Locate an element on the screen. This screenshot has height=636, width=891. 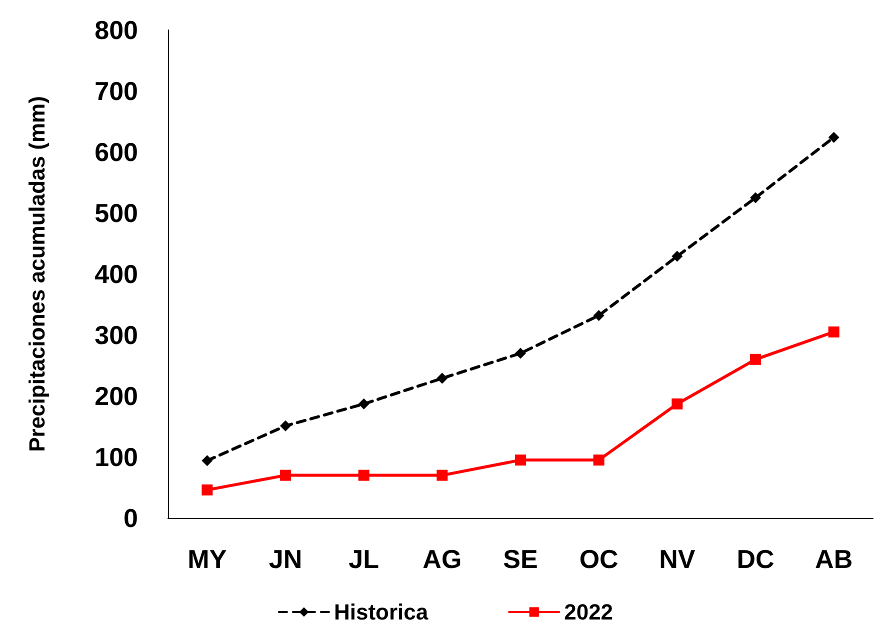
x-tick-label: NV is located at coordinates (677, 559).